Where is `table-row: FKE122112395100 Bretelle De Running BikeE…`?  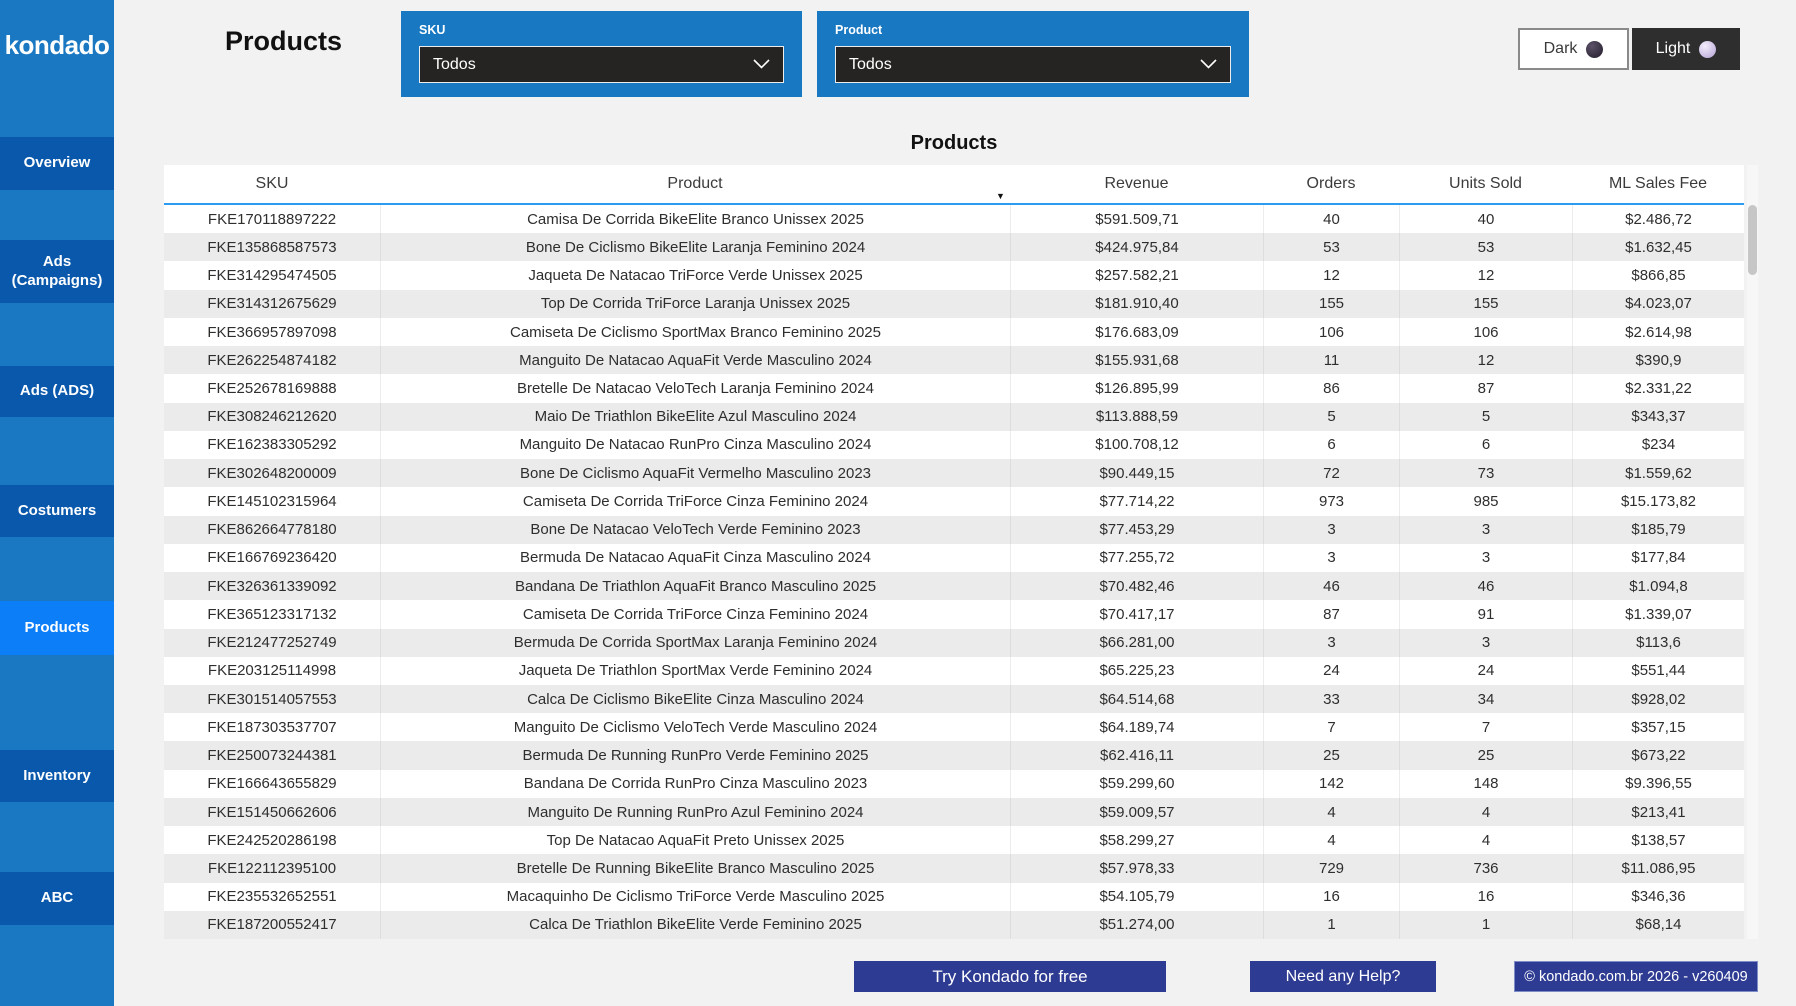 table-row: FKE122112395100 Bretelle De Running BikeE… is located at coordinates (954, 868).